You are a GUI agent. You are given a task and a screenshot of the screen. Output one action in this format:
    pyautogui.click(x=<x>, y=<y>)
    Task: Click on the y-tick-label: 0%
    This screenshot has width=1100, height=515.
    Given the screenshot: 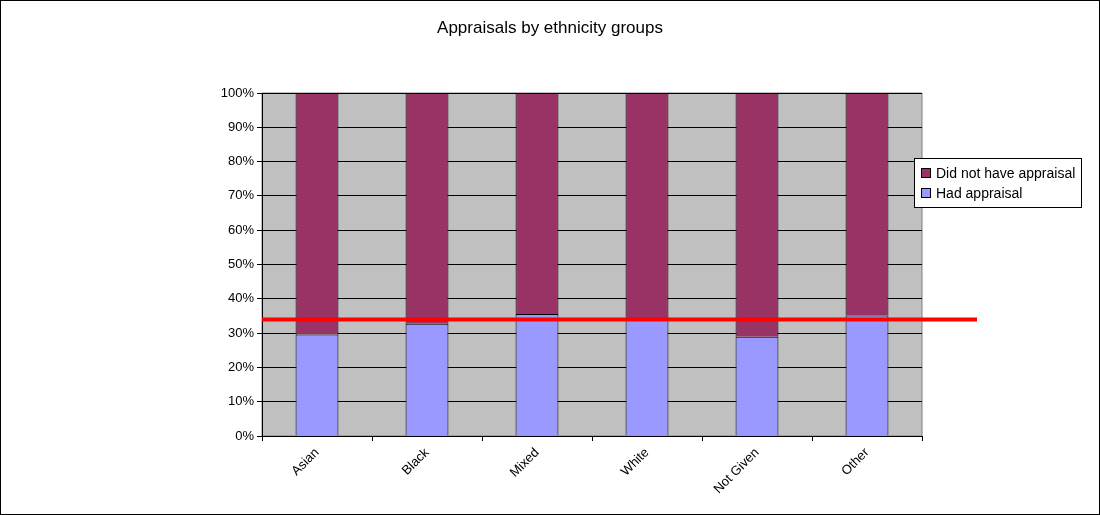 What is the action you would take?
    pyautogui.click(x=245, y=435)
    